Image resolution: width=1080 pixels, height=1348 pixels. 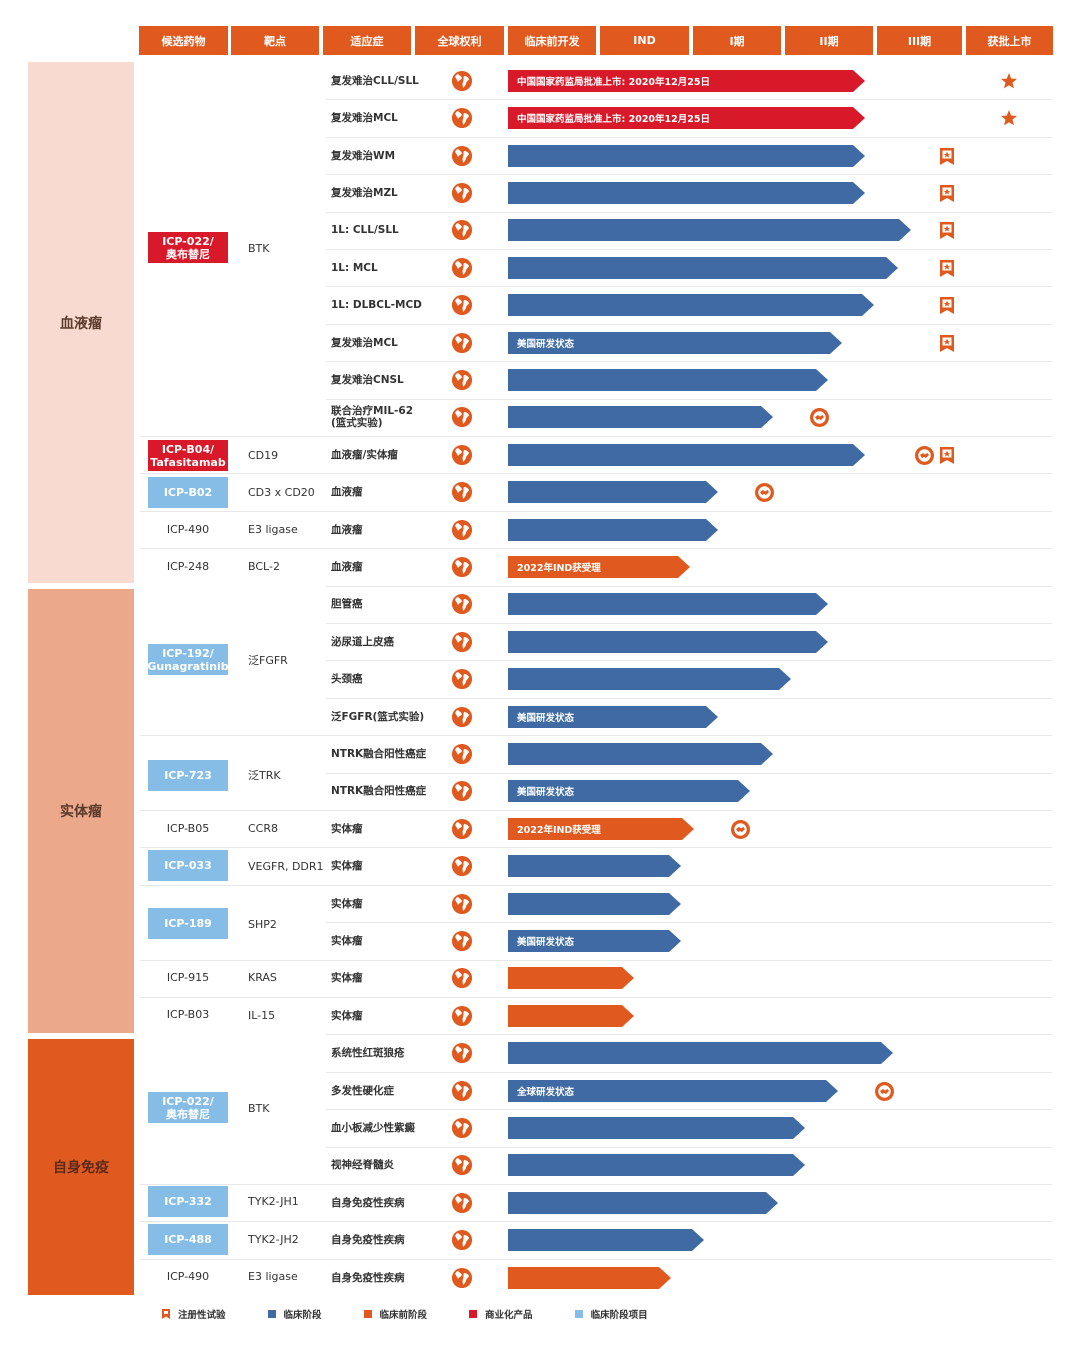 I want to click on indication-label: 复发难治MCL, so click(x=364, y=118).